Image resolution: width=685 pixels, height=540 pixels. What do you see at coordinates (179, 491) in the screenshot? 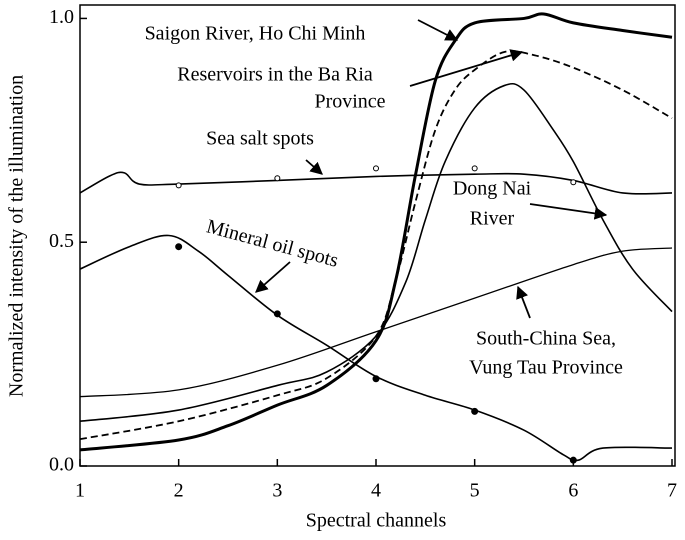
I see `x-tick-label: 2` at bounding box center [179, 491].